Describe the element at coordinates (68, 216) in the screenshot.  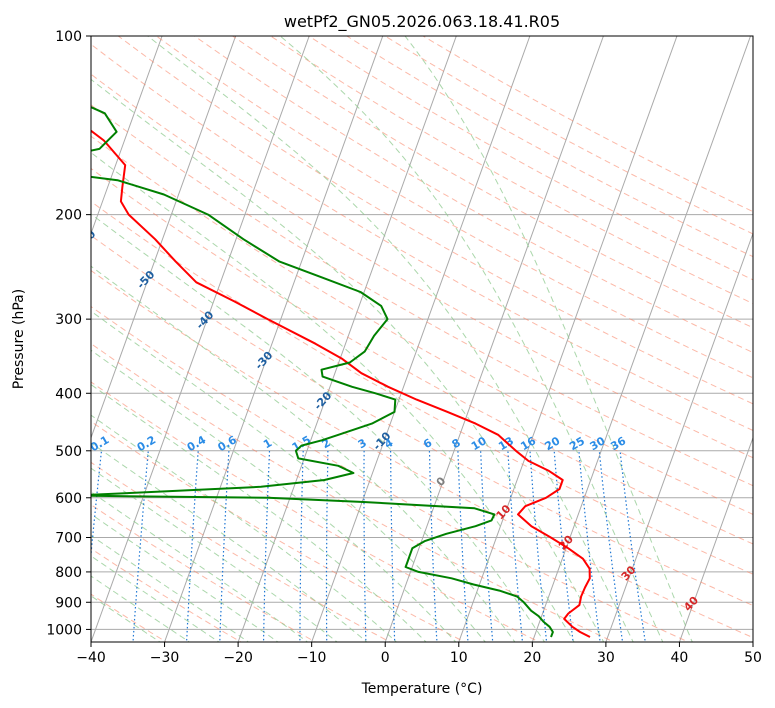
I see `y-tick-label: 200` at that location.